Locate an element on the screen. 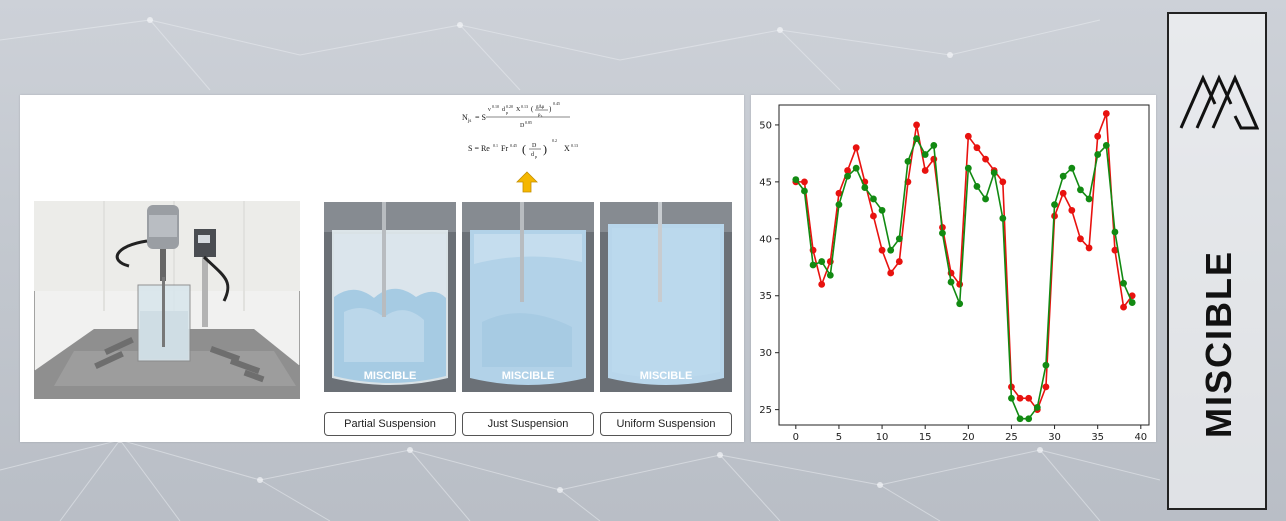 The image size is (1286, 521). svg-text: L is located at coordinates (542, 116).